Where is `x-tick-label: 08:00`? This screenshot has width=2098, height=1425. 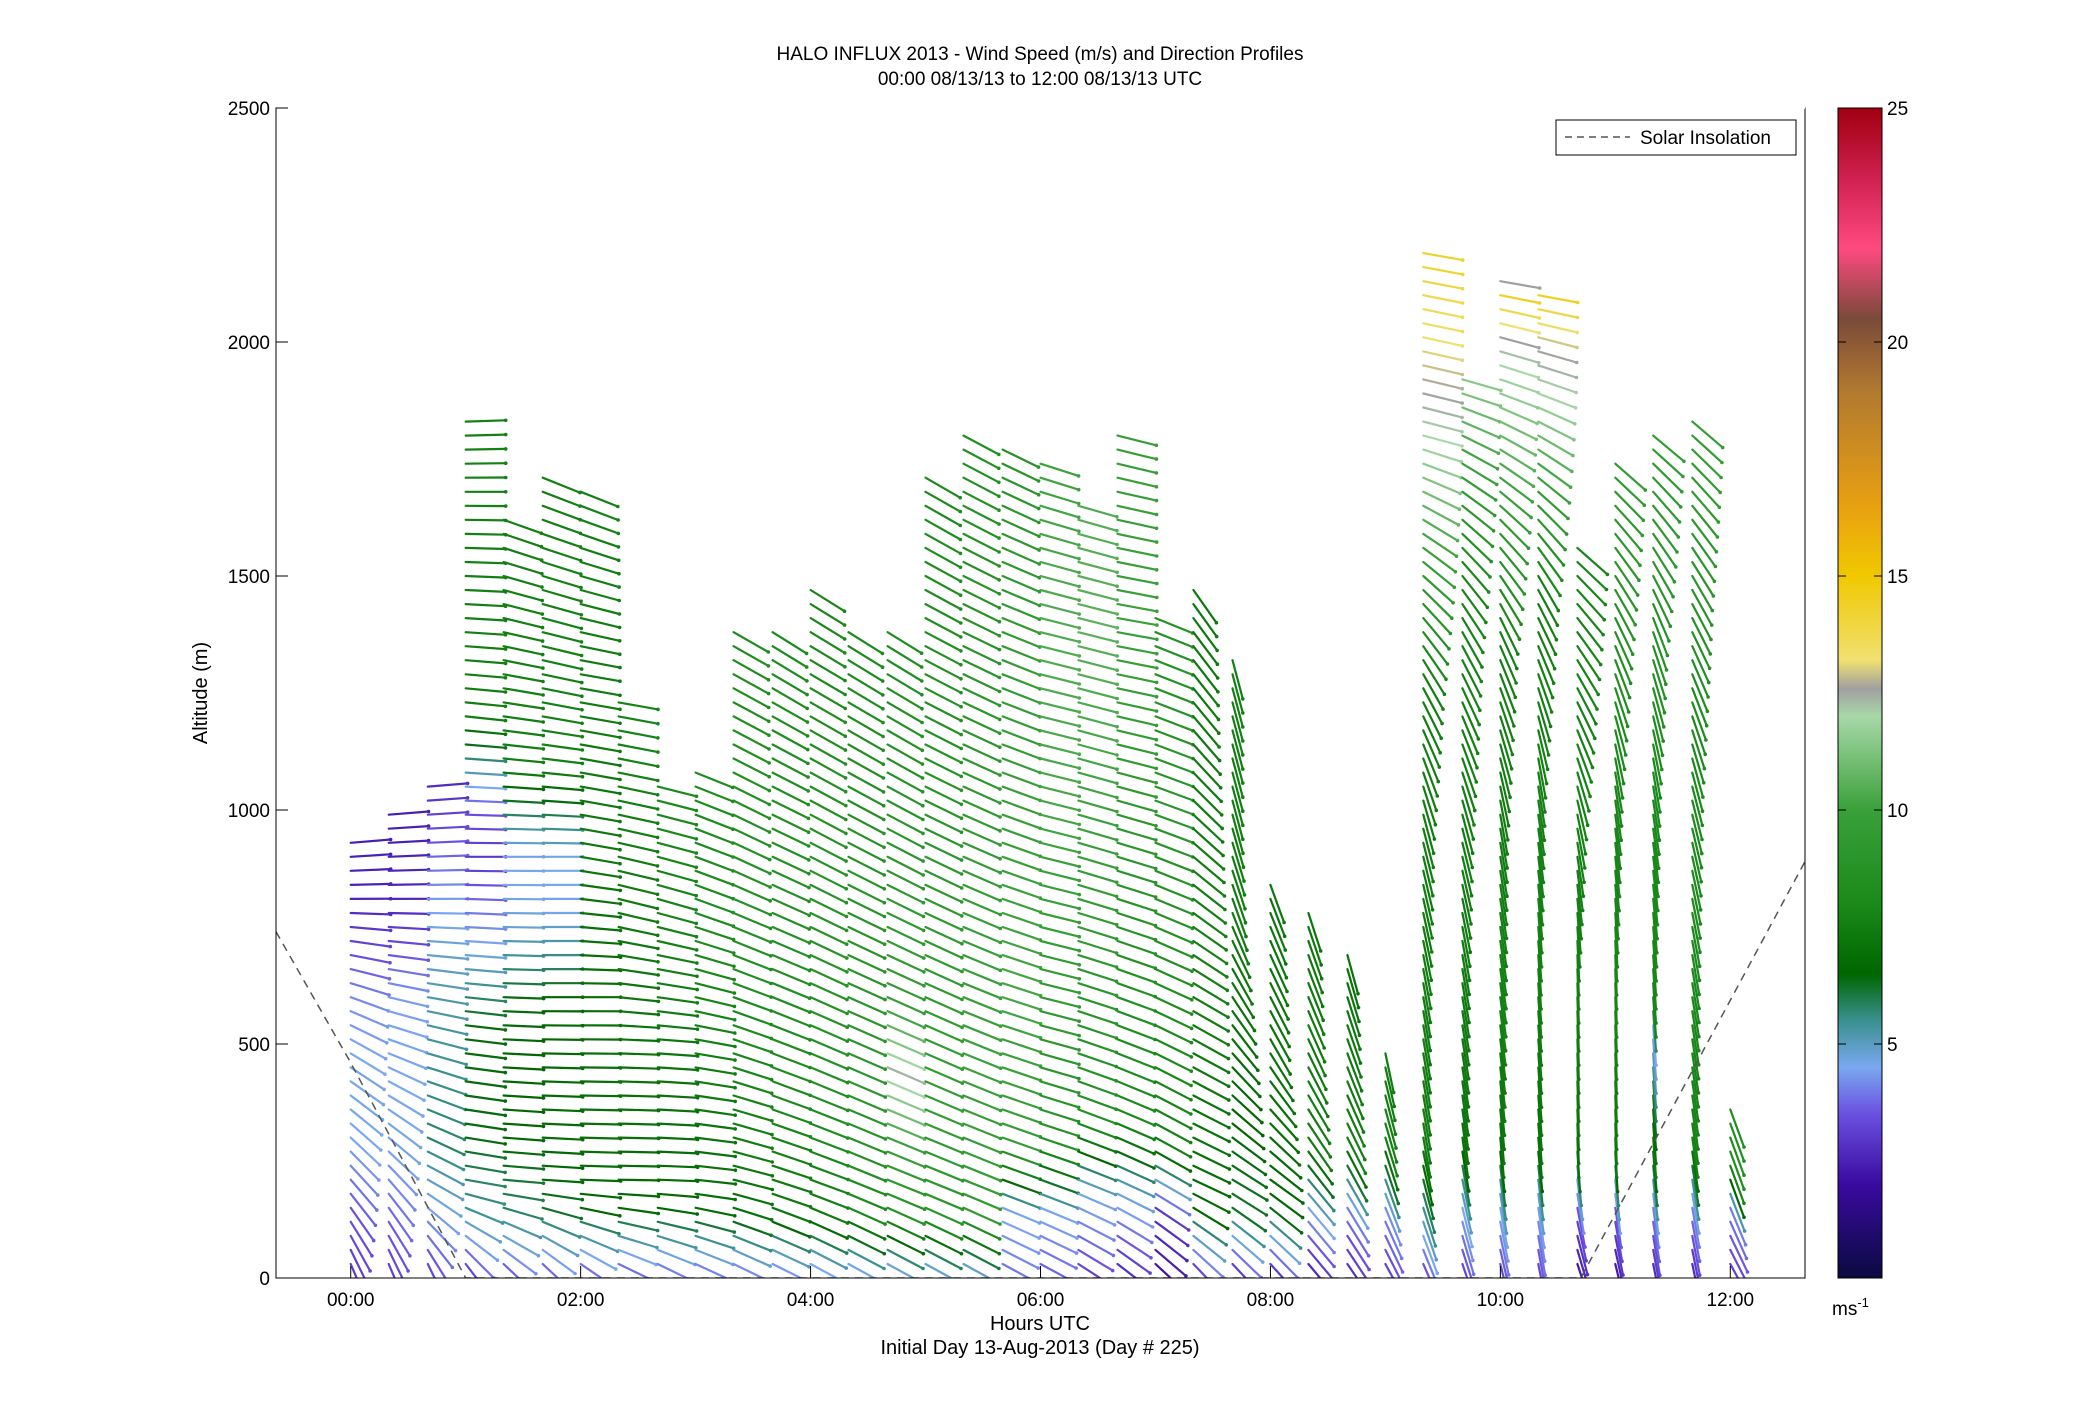 x-tick-label: 08:00 is located at coordinates (1271, 1300).